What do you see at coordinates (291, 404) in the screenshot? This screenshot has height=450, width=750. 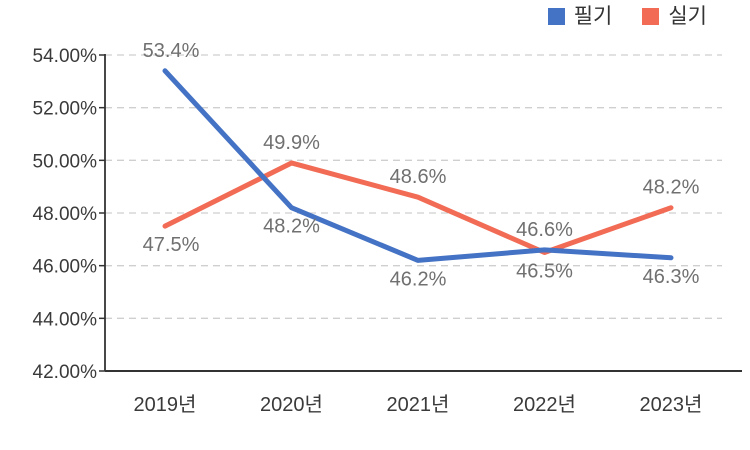 I see `x-axis-label: 2020년` at bounding box center [291, 404].